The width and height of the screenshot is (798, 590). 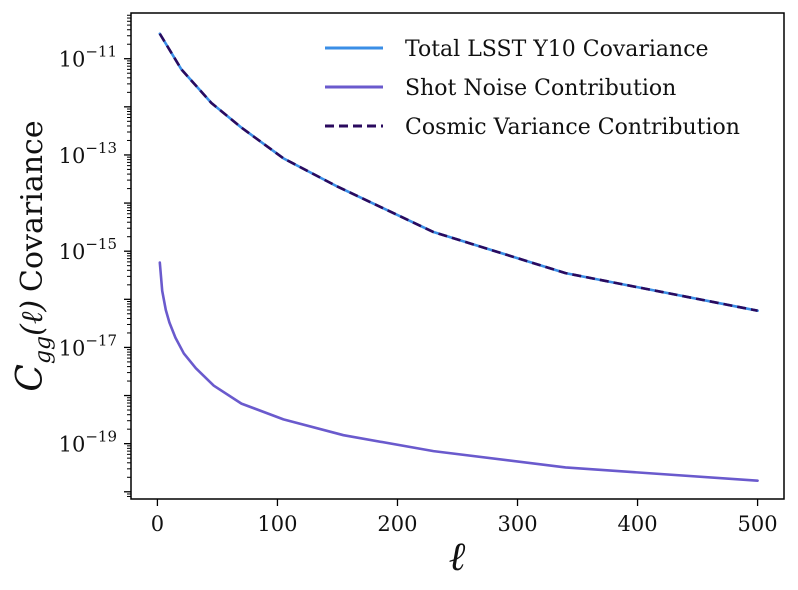 I want to click on y-axis: 10−11 10−13 10−15 10−17 10−19, so click(x=95, y=255).